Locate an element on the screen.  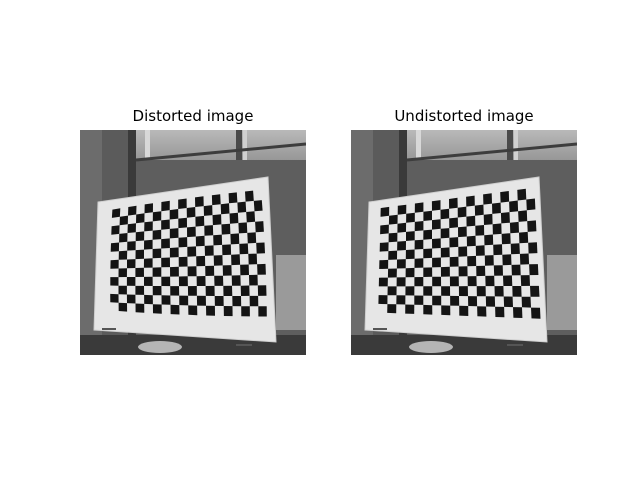
hand-bottom is located at coordinates (431, 347).